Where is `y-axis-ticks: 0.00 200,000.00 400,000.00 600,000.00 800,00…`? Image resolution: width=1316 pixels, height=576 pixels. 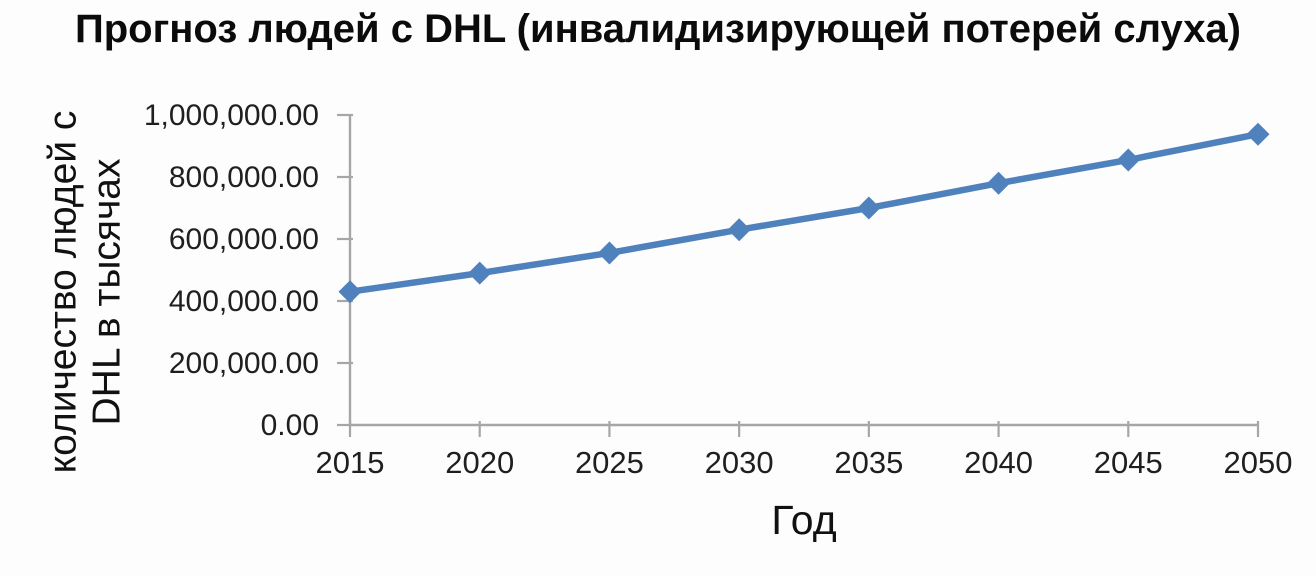
y-axis-ticks: 0.00 200,000.00 400,000.00 600,000.00 800,00… is located at coordinates (248, 270).